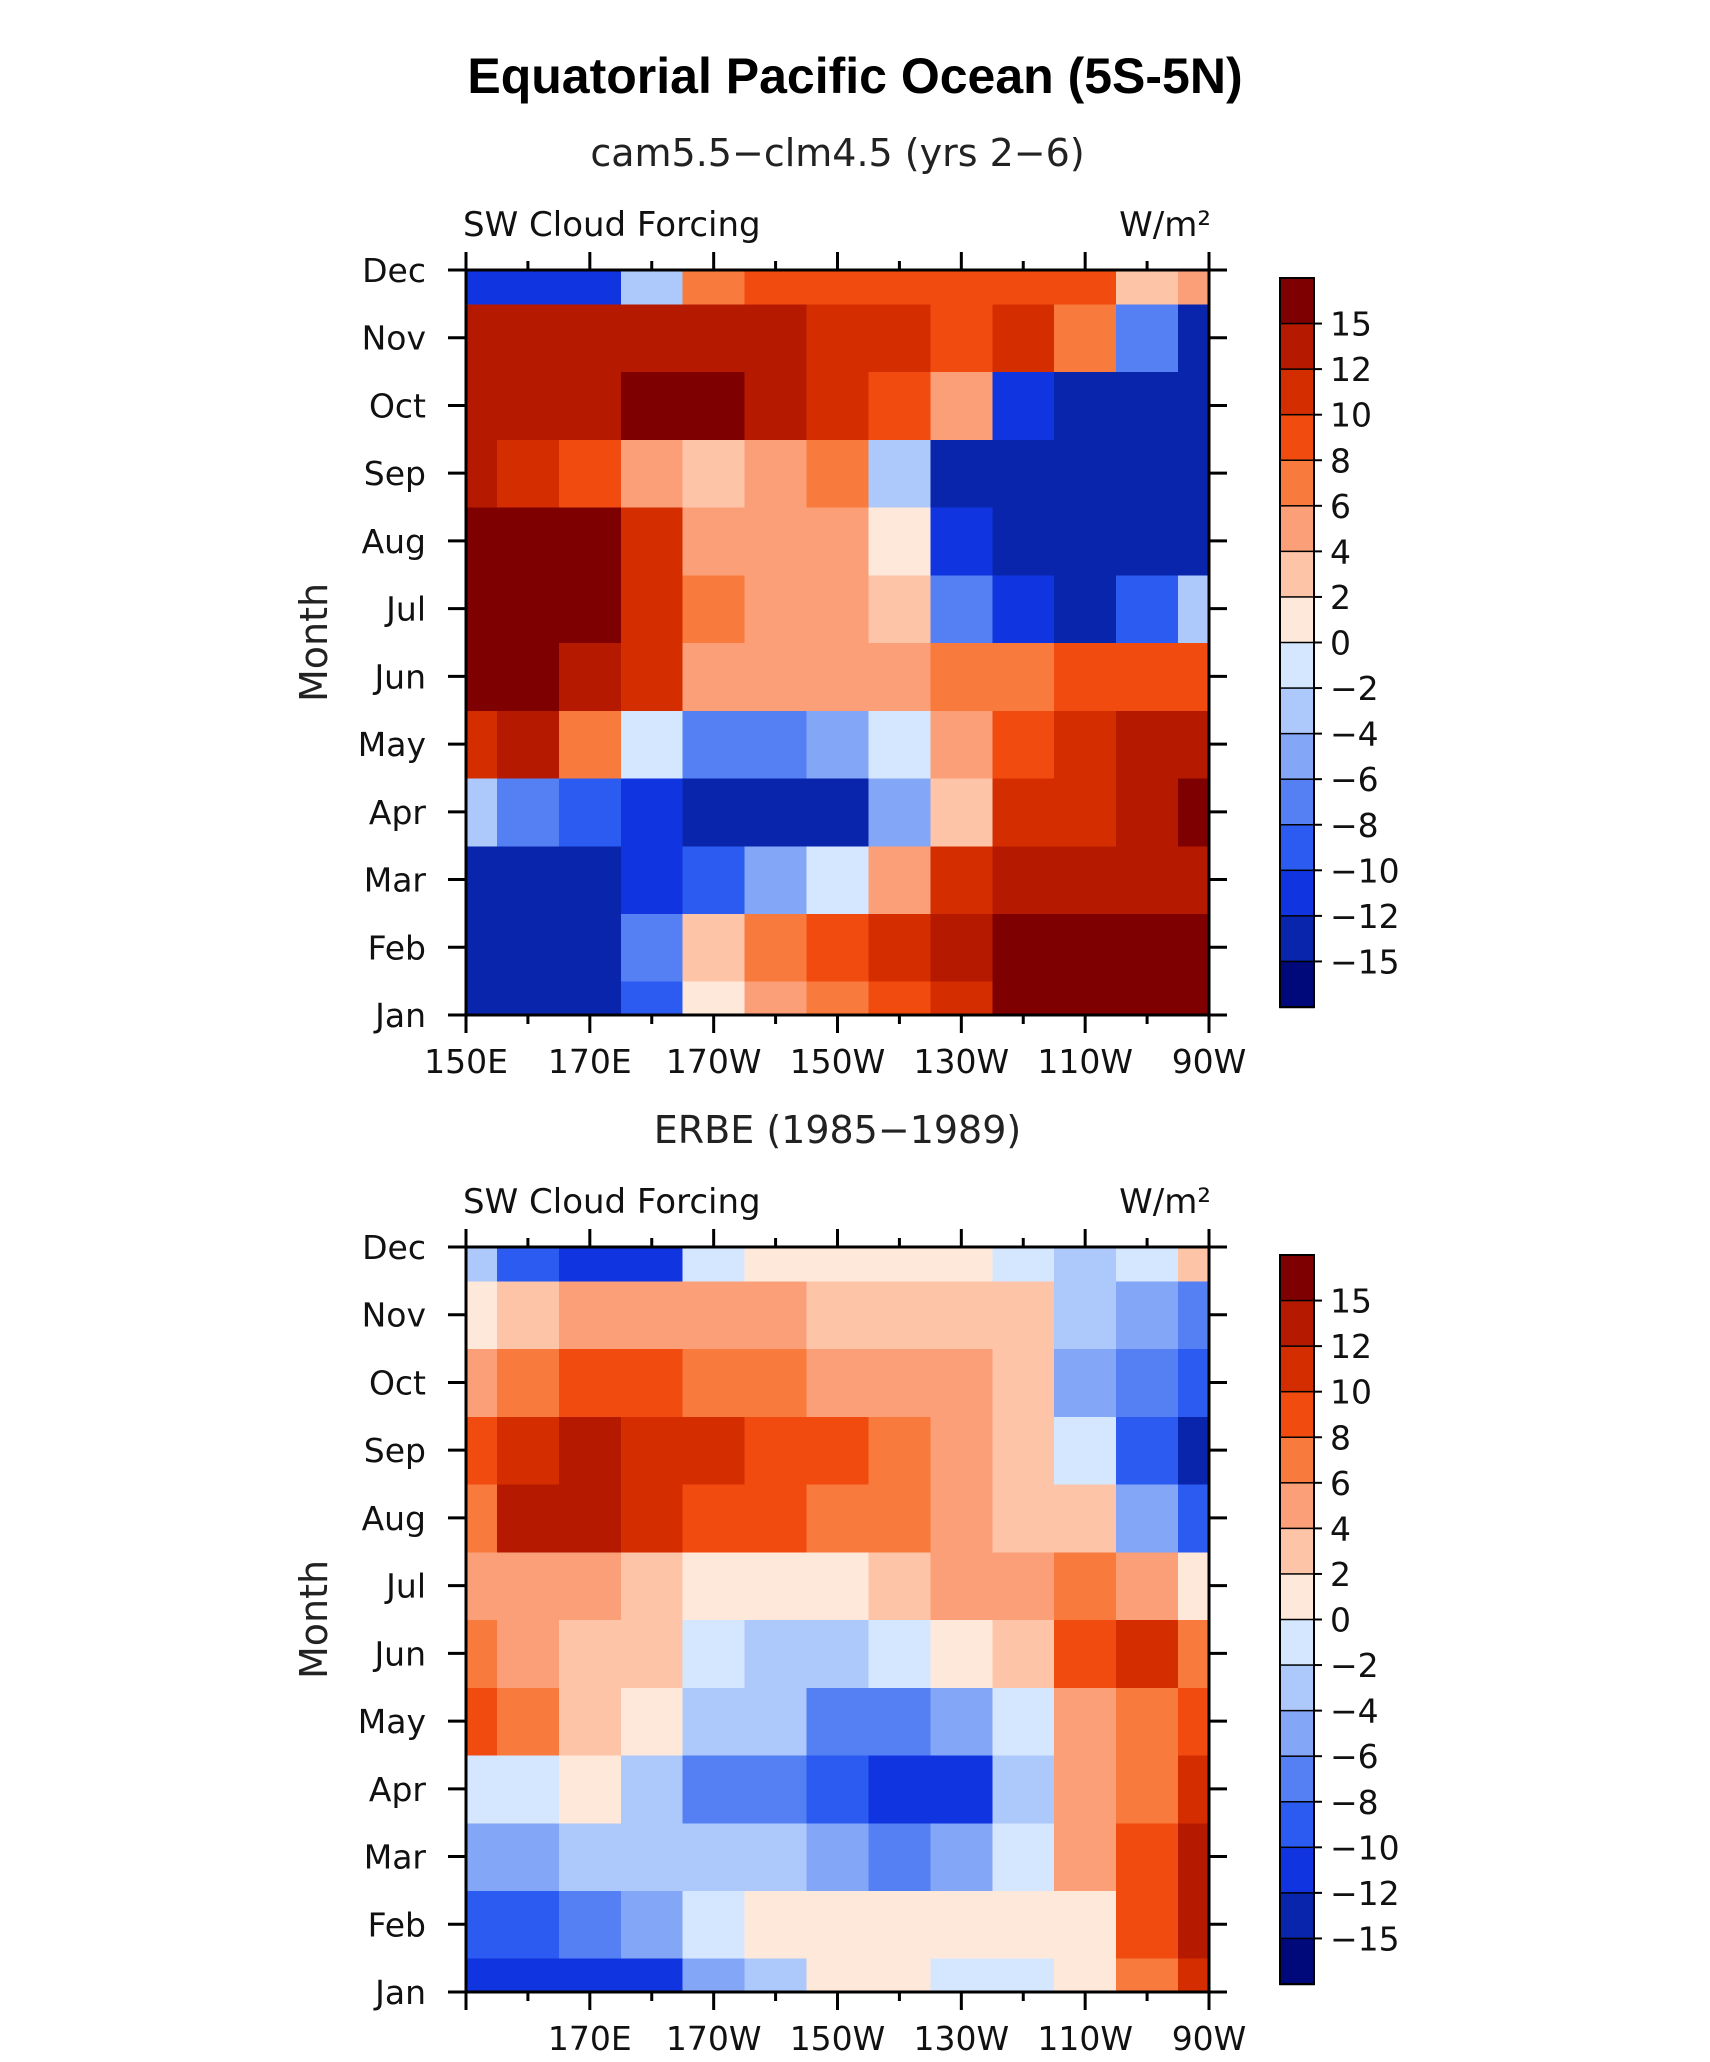 This screenshot has width=1710, height=2062. What do you see at coordinates (1340, 1620) in the screenshot?
I see `colorbar-label: 0` at bounding box center [1340, 1620].